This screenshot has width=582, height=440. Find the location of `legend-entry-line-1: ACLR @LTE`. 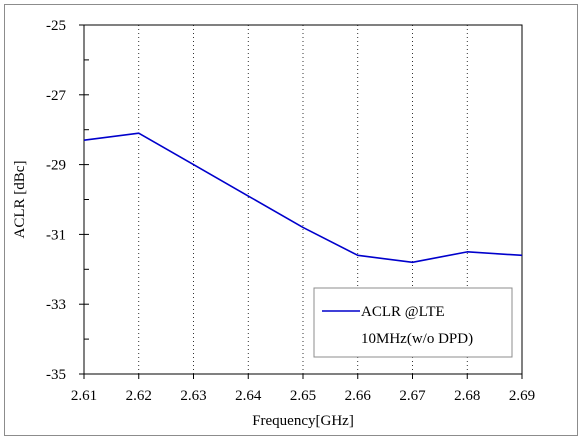

legend-entry-line-1: ACLR @LTE is located at coordinates (403, 312).